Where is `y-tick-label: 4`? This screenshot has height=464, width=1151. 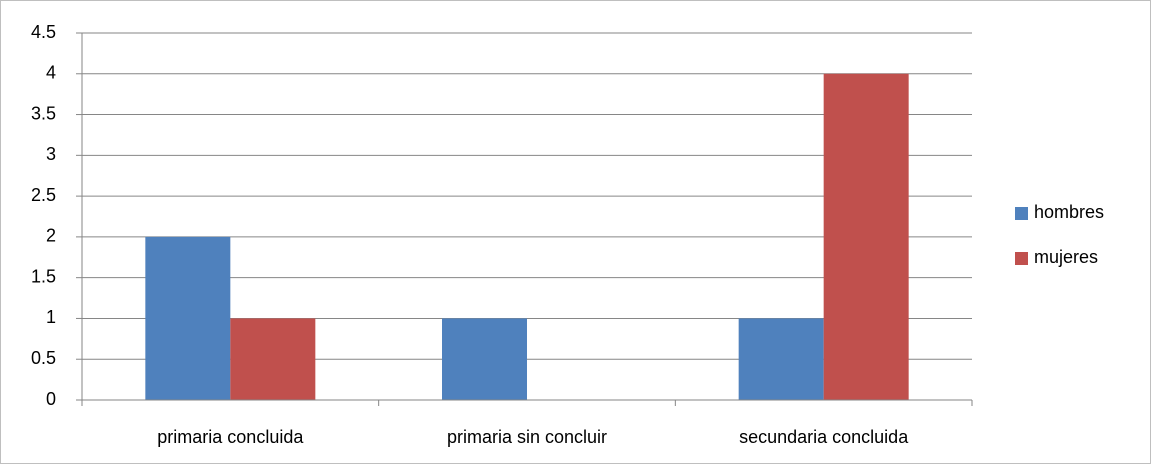 y-tick-label: 4 is located at coordinates (51, 73).